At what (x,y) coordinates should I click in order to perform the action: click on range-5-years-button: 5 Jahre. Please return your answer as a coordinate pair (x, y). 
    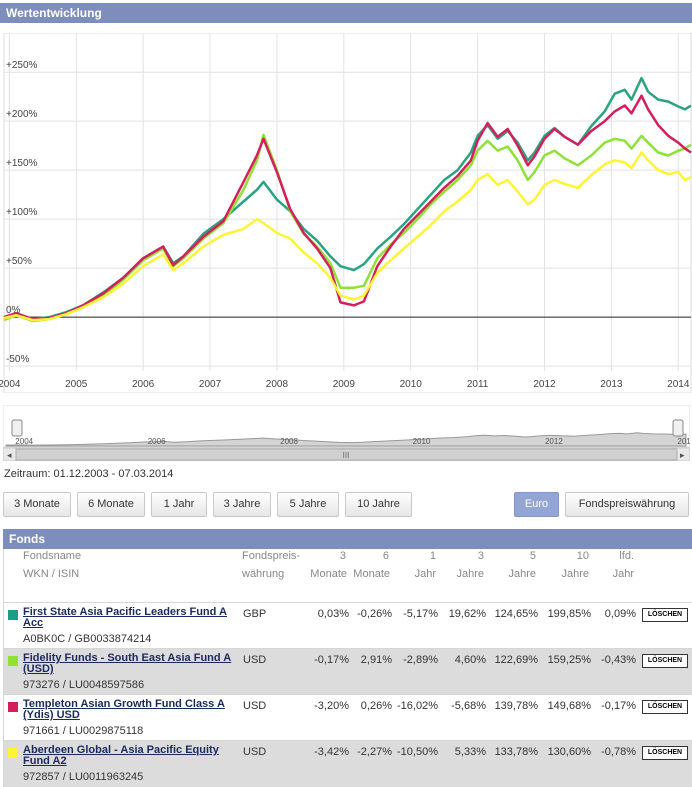
    Looking at the image, I should click on (308, 504).